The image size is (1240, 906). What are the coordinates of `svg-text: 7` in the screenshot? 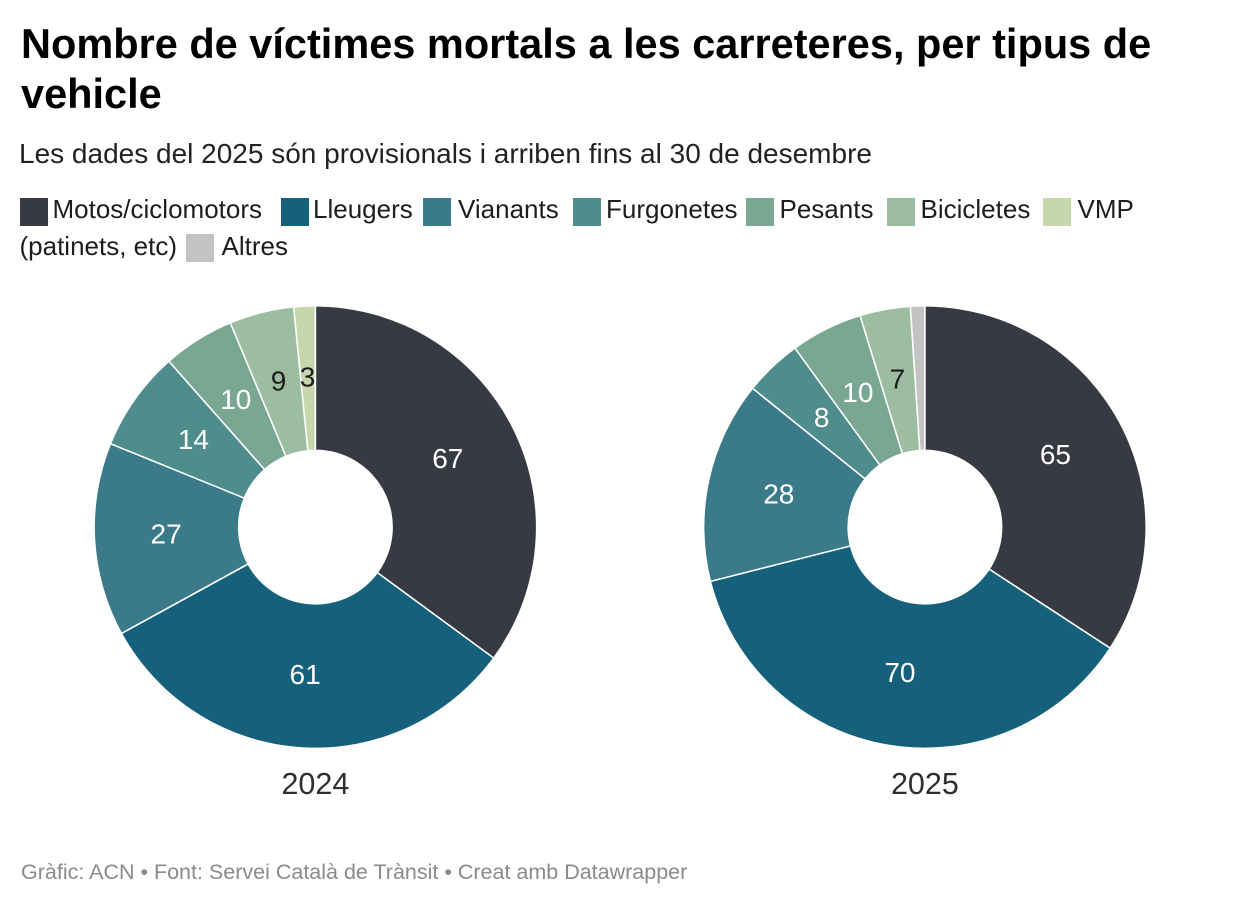 It's located at (898, 379).